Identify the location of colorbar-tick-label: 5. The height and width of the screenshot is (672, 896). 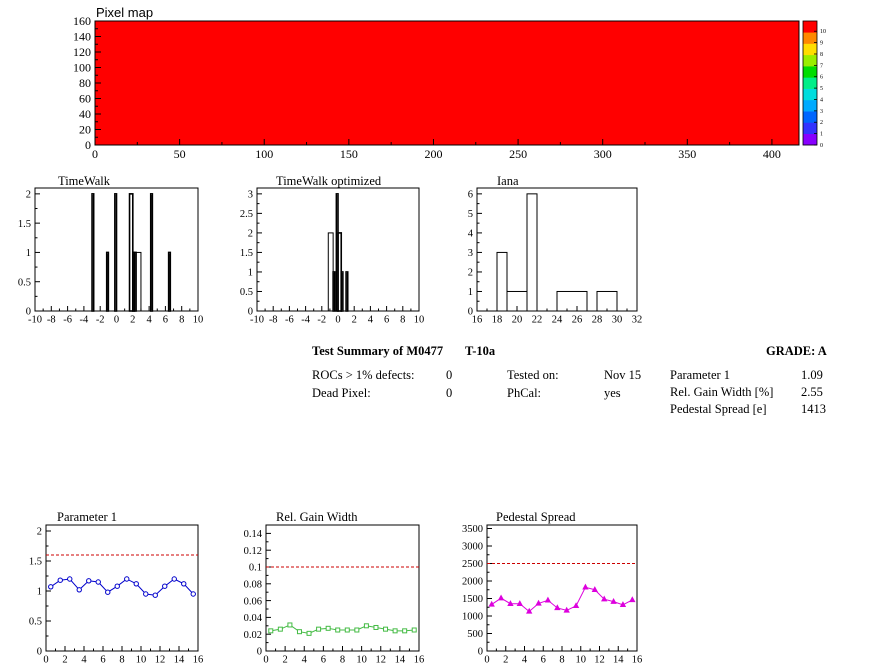
(821, 89).